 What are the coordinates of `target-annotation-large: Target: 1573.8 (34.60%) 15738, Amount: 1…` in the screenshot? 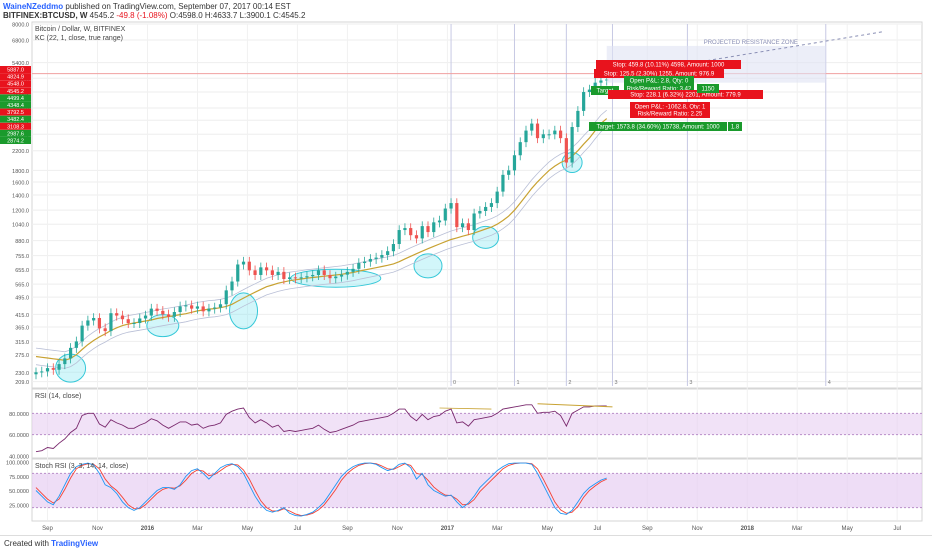 It's located at (658, 128).